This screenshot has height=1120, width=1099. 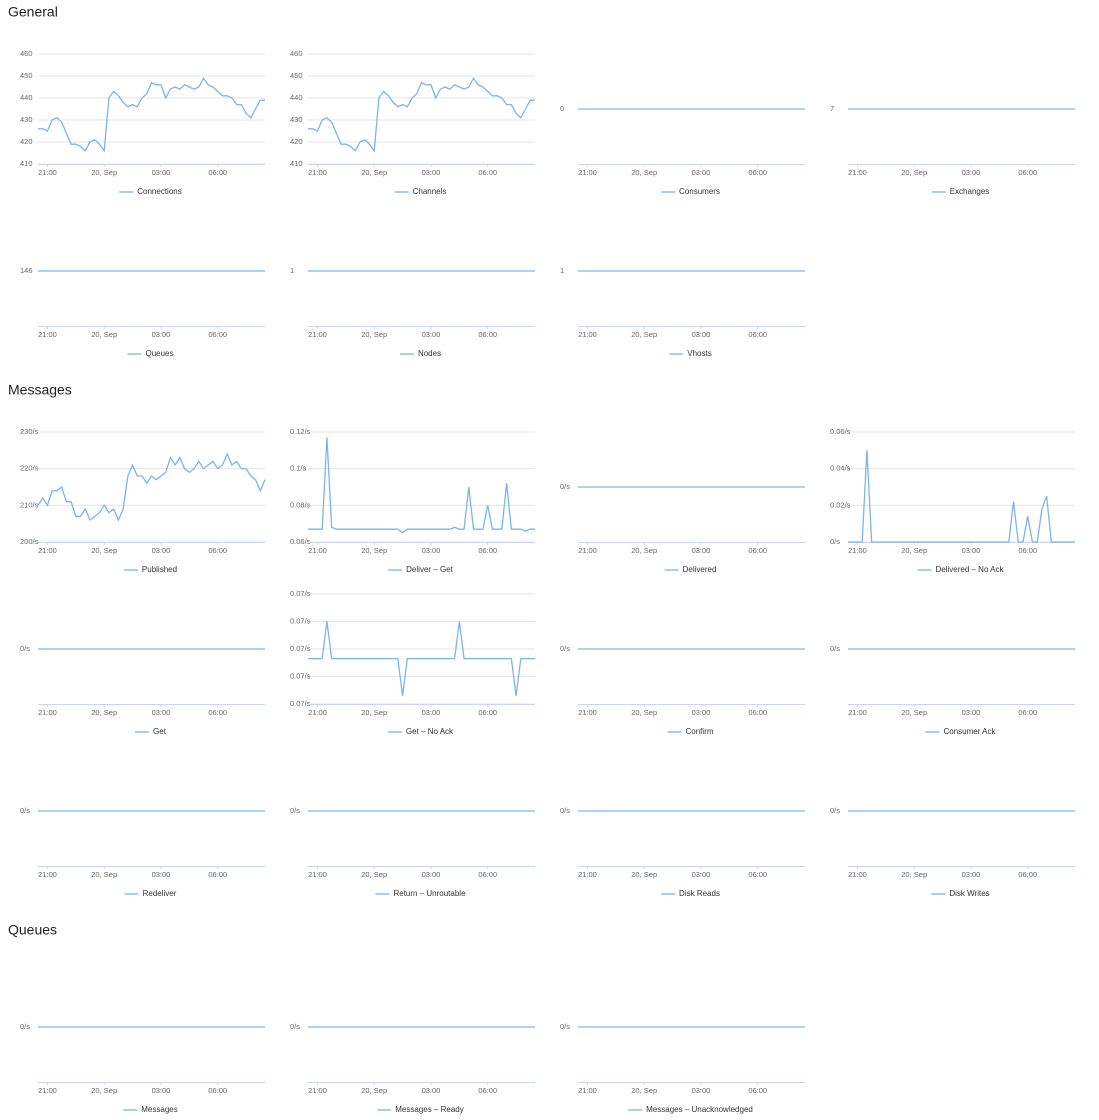 What do you see at coordinates (562, 108) in the screenshot?
I see `y-tick-label: 0` at bounding box center [562, 108].